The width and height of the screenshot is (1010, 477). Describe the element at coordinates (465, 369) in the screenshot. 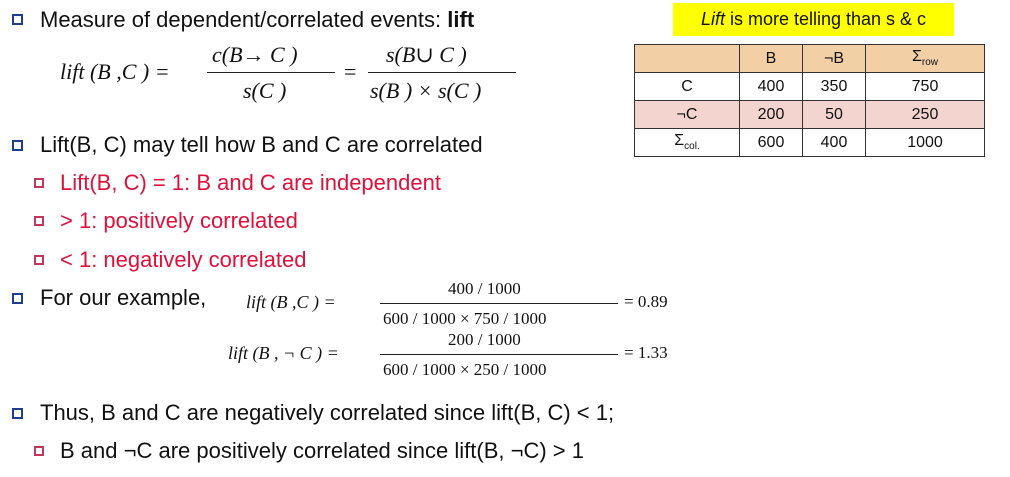

I see `example2-den: 600 / 1000 × 250 / 1000` at that location.